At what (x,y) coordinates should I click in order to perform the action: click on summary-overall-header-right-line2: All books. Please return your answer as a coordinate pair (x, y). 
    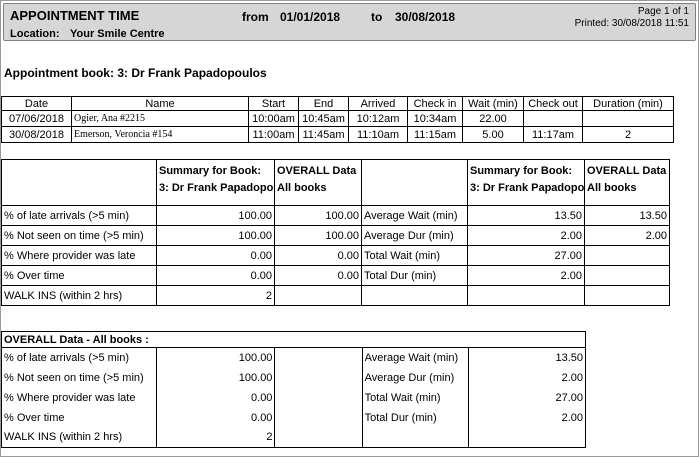
    Looking at the image, I should click on (612, 188).